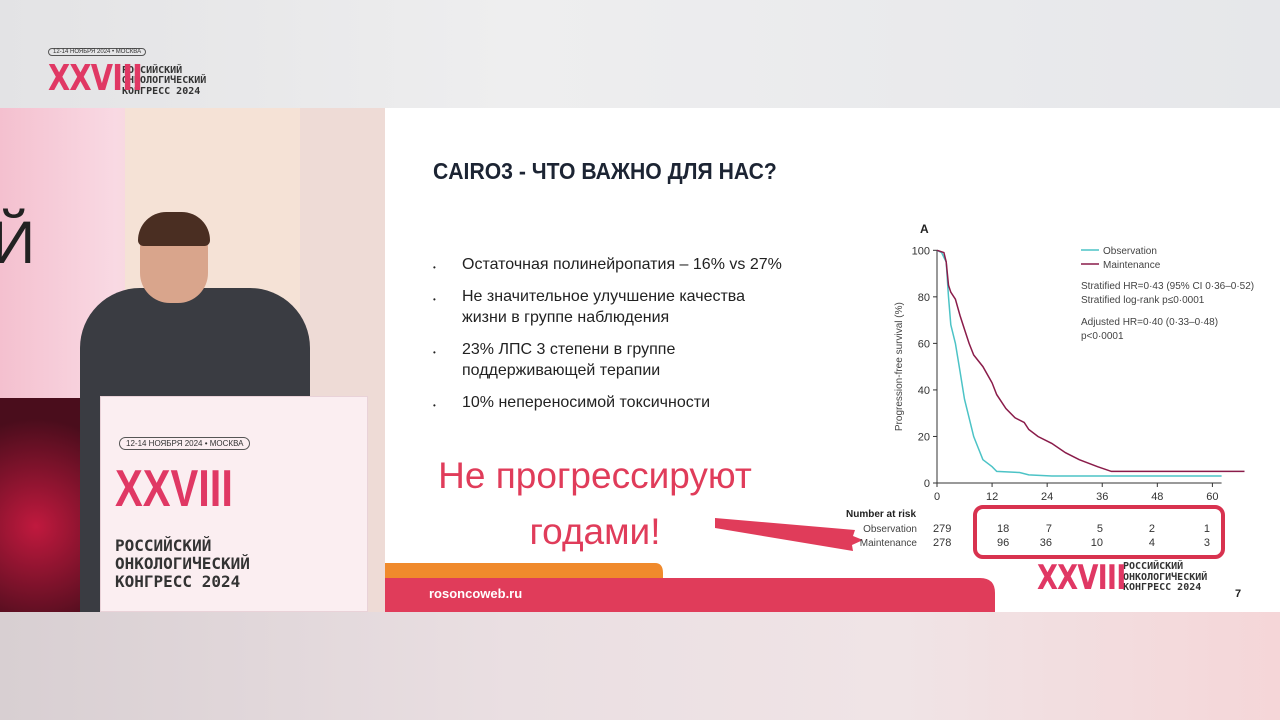  Describe the element at coordinates (992, 497) in the screenshot. I see `x-tick-label: 12` at that location.